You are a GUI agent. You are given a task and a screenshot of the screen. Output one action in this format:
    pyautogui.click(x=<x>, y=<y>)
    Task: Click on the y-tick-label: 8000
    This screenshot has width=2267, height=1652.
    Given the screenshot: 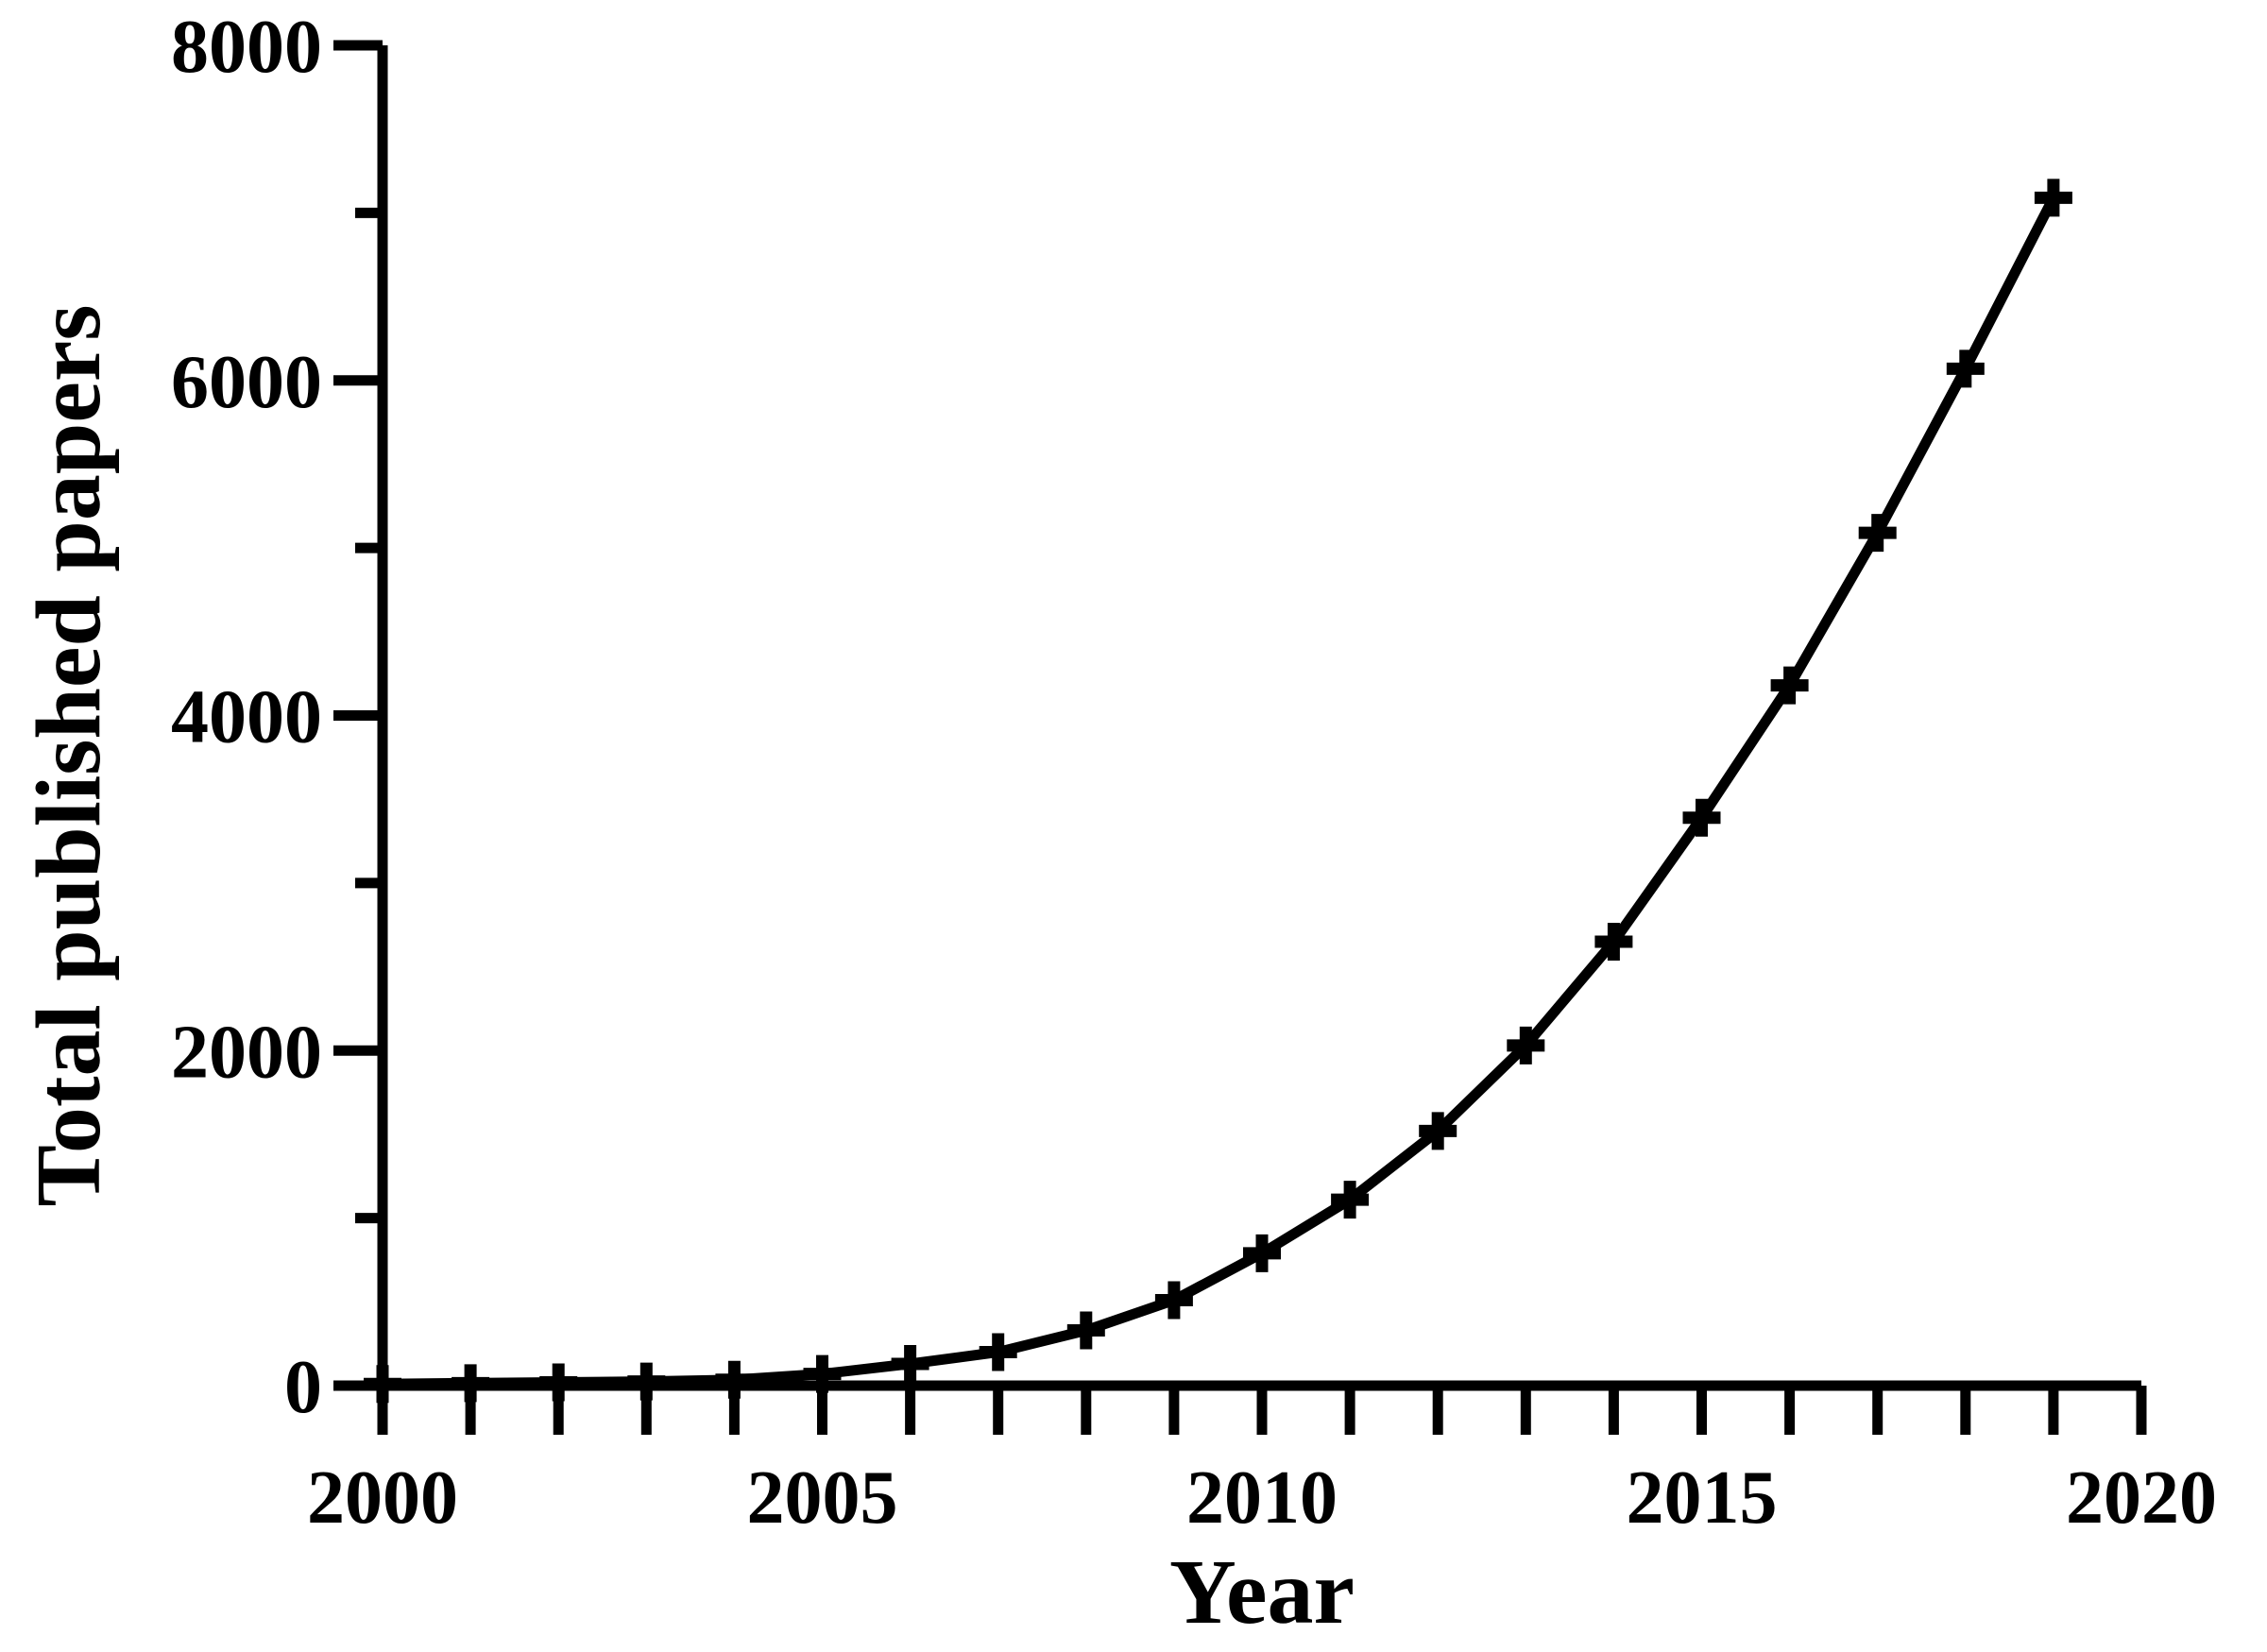 What is the action you would take?
    pyautogui.click(x=246, y=48)
    